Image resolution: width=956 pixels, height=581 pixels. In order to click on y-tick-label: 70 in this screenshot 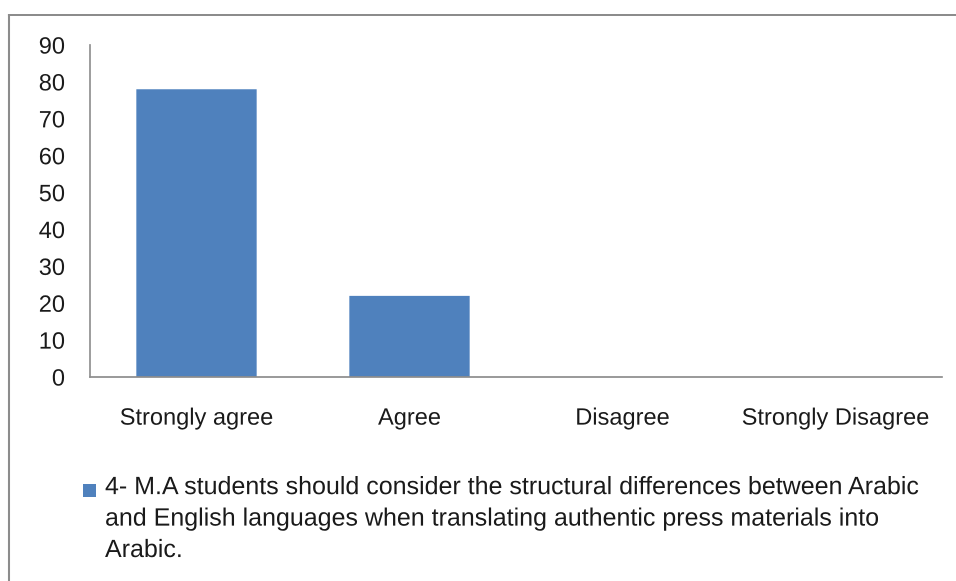, I will do `click(52, 119)`.